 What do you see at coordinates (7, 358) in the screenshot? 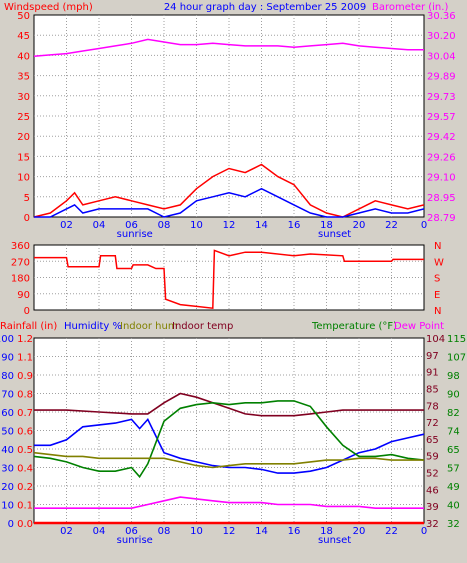
I see `humidity-left-tick-label: 90` at bounding box center [7, 358].